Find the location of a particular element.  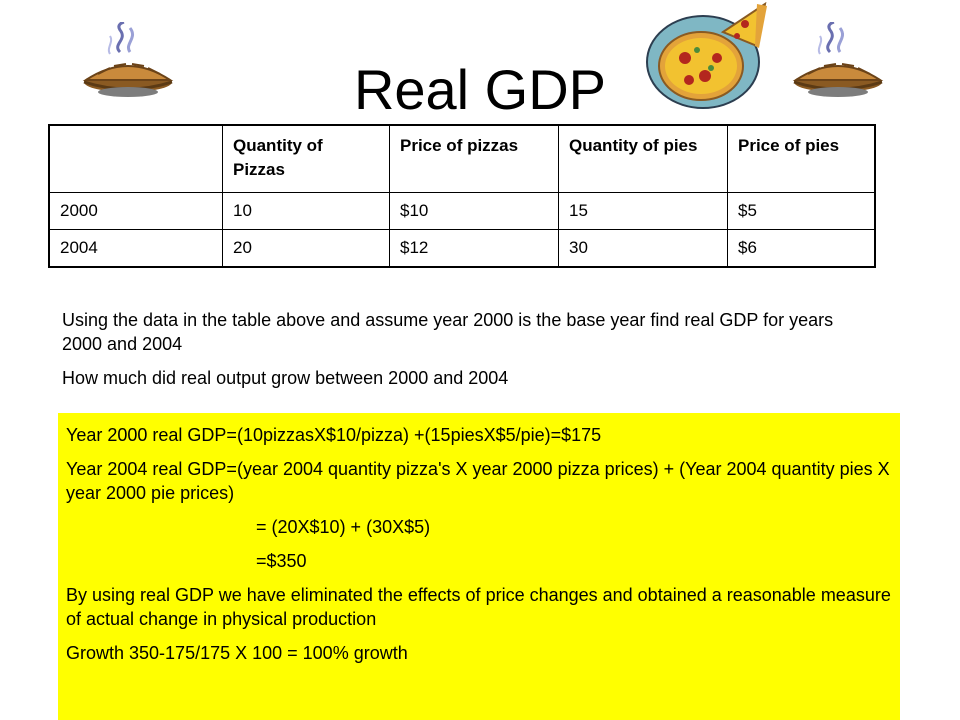

table-header-cell: Quantity of pies is located at coordinates (643, 158).